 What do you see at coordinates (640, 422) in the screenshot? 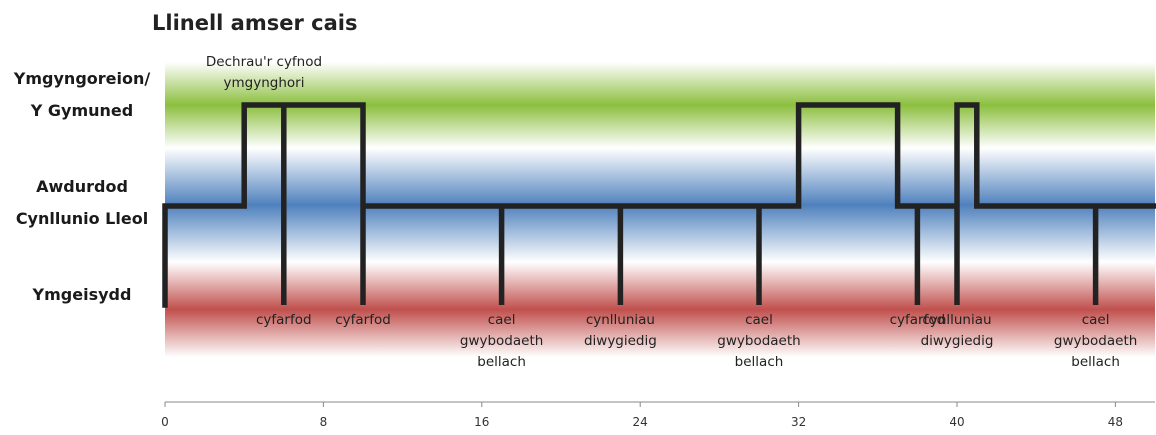
I see `x-tick-label: 24` at bounding box center [640, 422].